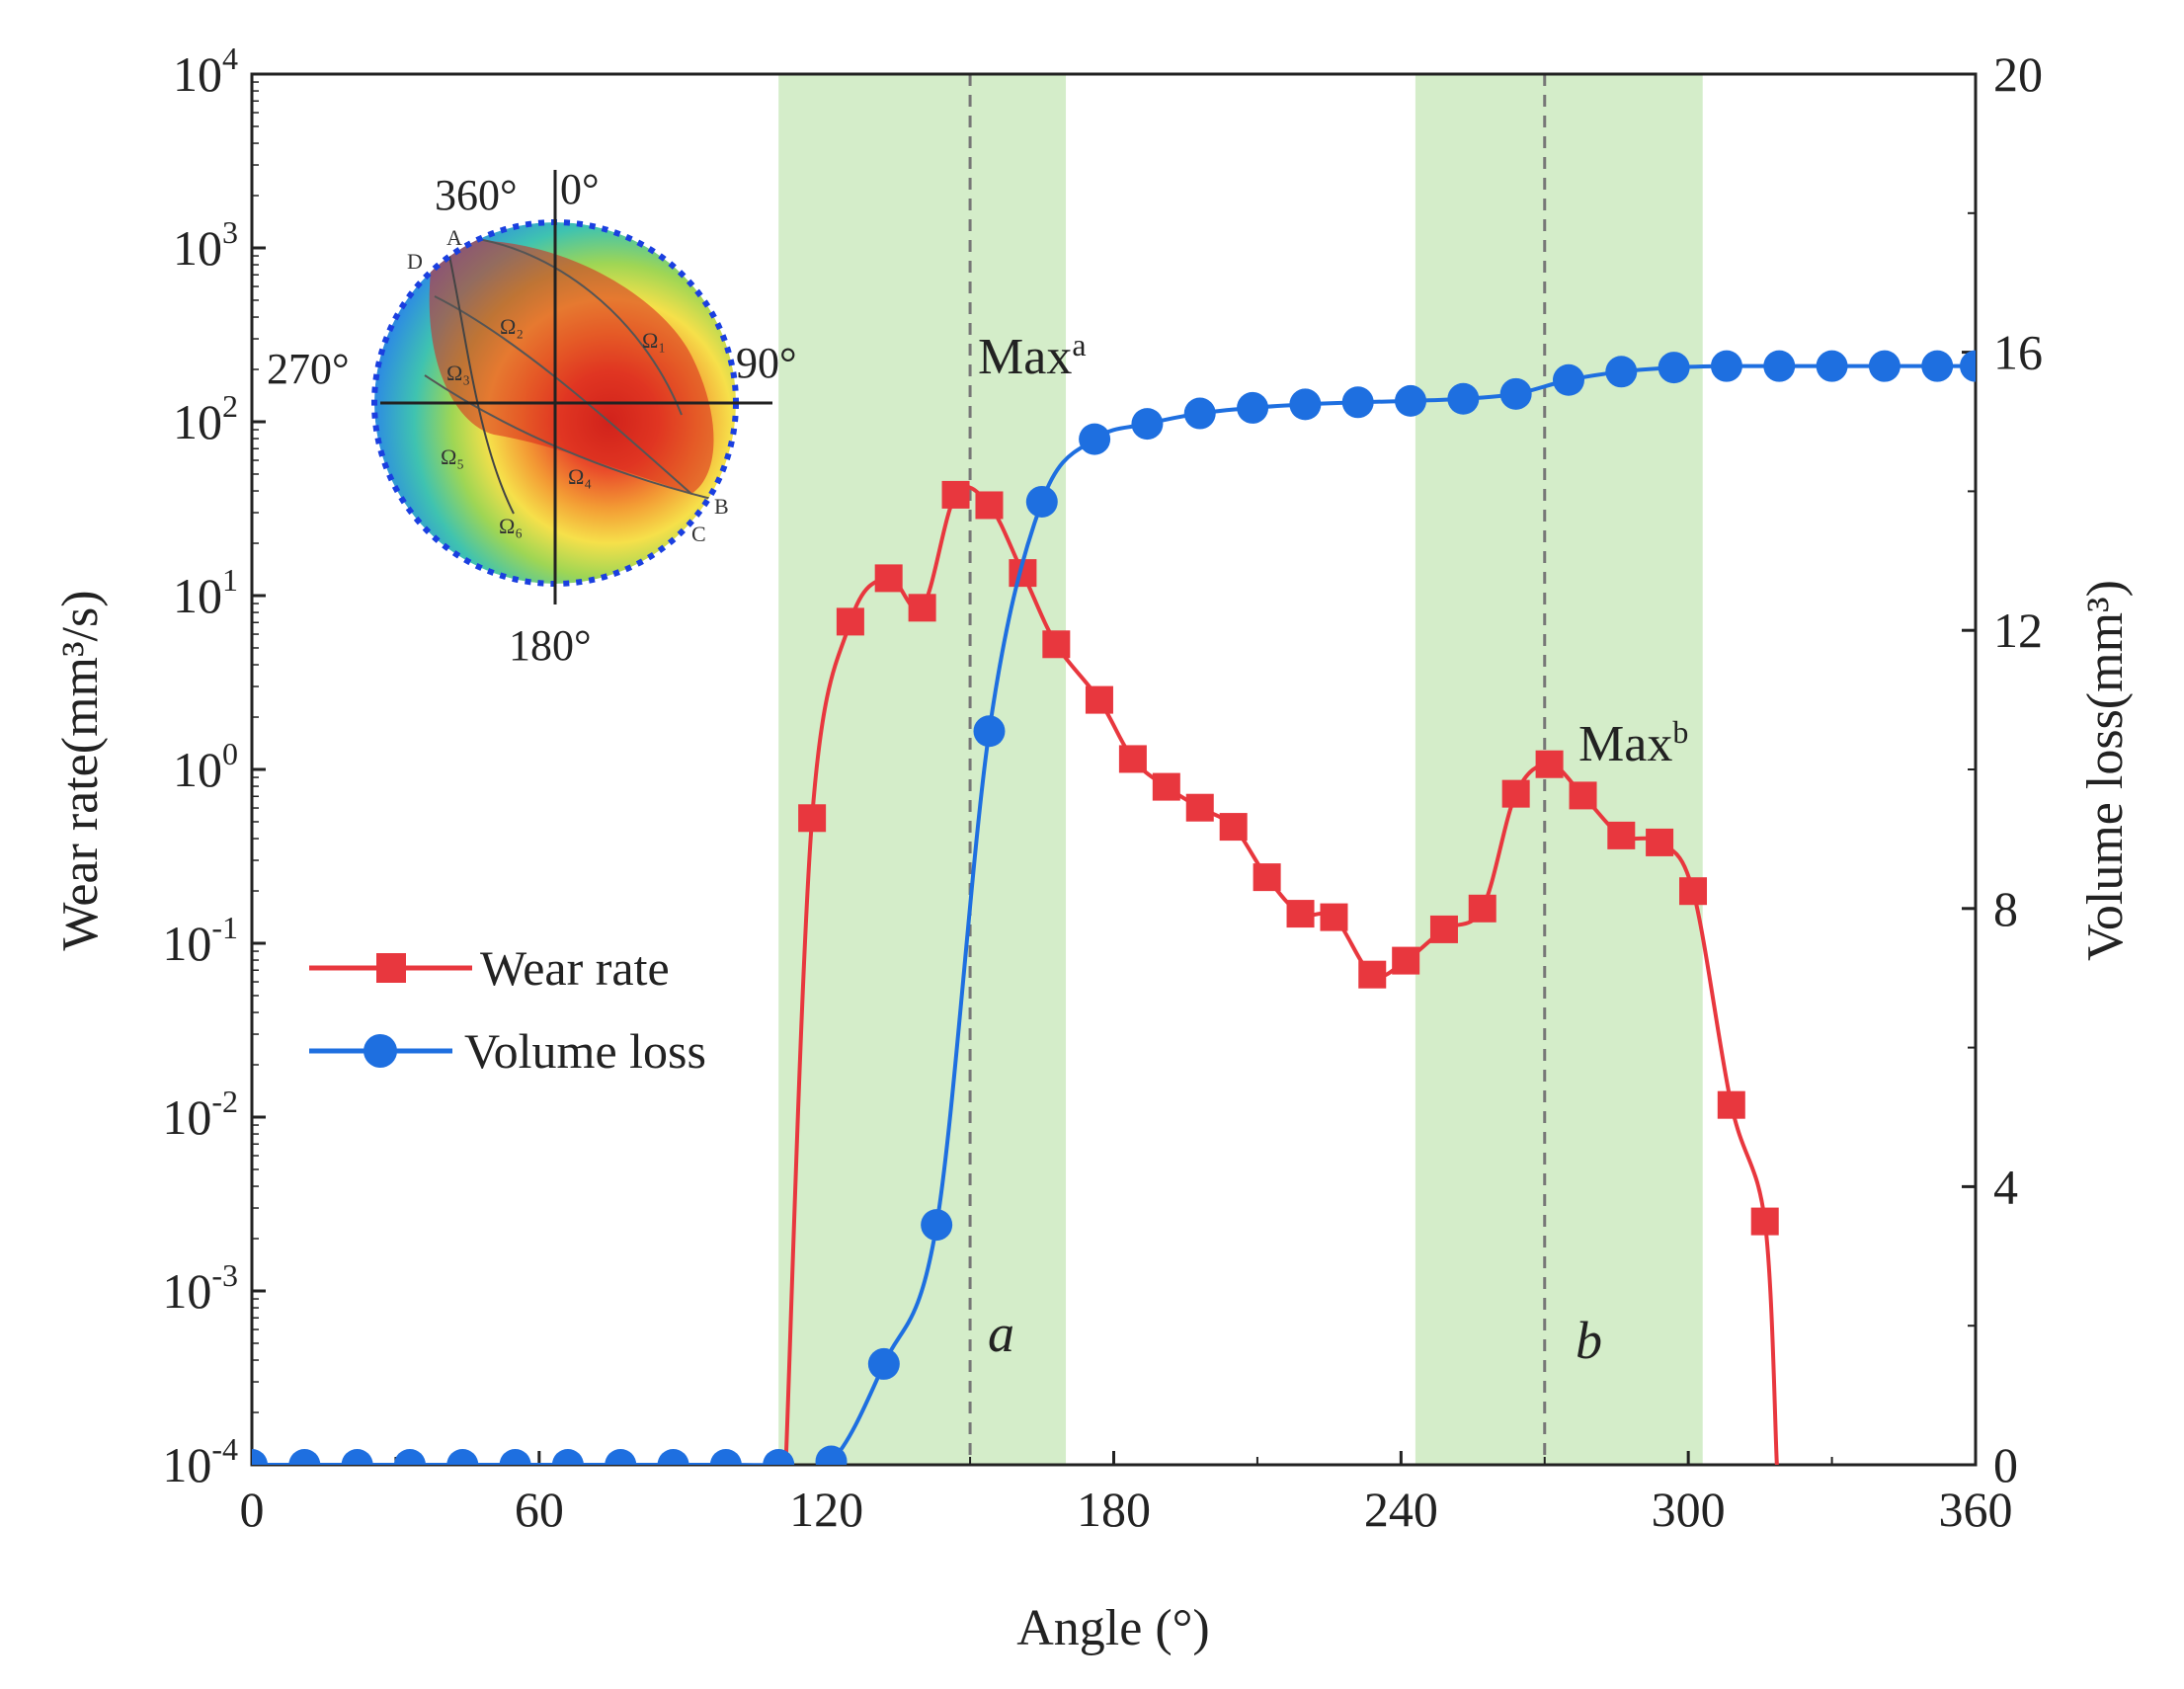 The height and width of the screenshot is (1689, 2184). I want to click on legend-volume-marker, so click(380, 1051).